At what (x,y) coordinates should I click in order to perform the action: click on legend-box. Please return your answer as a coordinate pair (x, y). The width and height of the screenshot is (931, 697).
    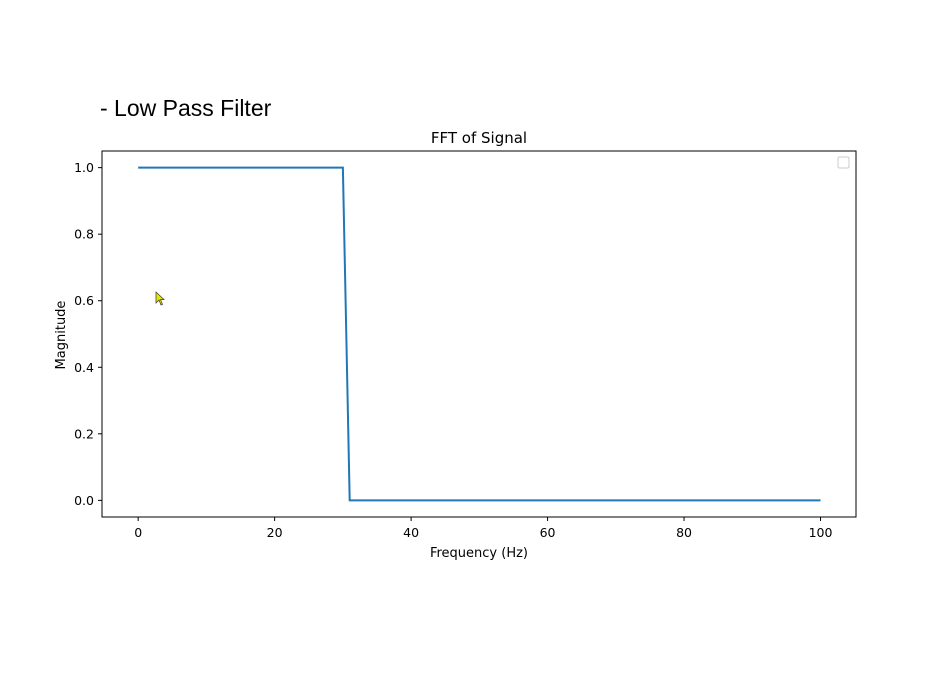
    Looking at the image, I should click on (843, 162).